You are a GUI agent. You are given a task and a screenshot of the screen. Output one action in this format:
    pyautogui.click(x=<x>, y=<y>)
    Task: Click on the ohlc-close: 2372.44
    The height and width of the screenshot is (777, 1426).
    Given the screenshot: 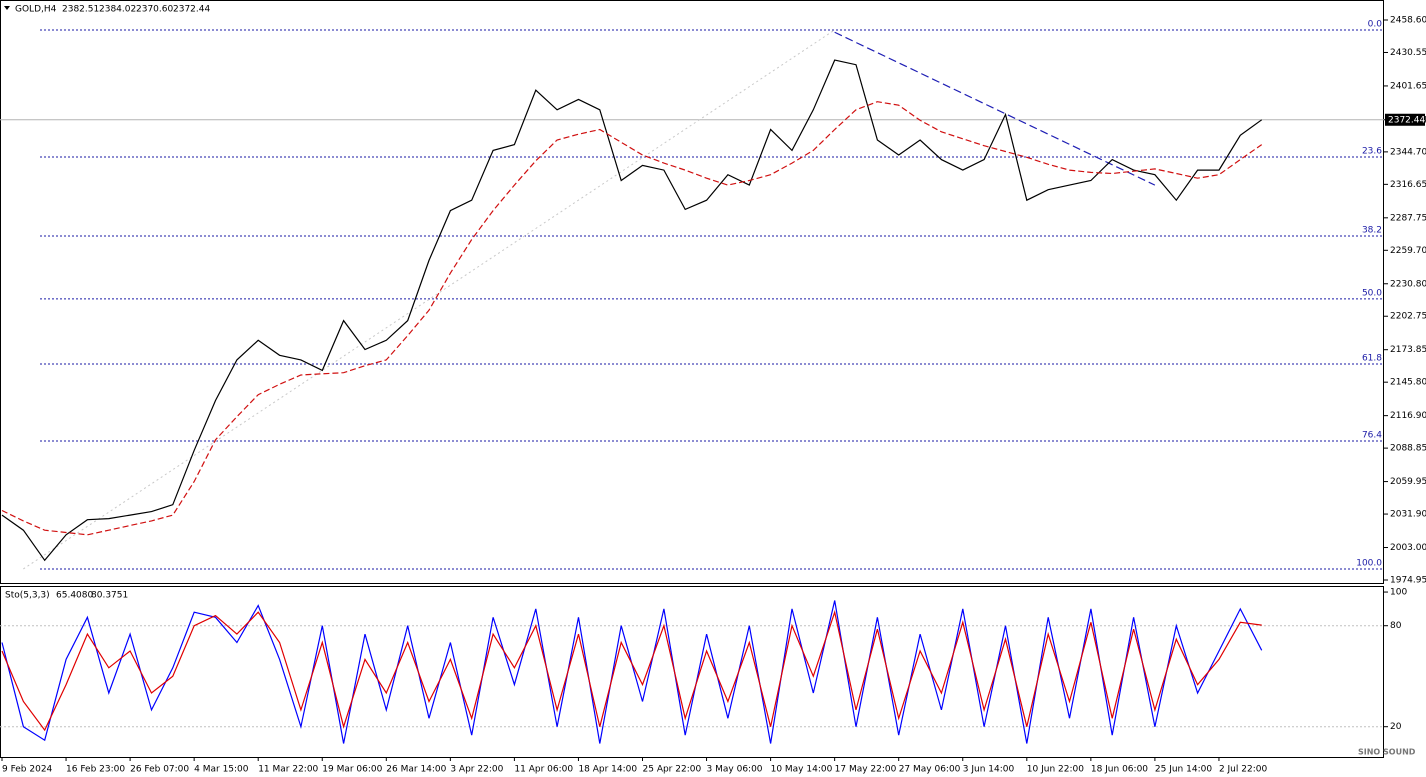 What is the action you would take?
    pyautogui.click(x=191, y=10)
    